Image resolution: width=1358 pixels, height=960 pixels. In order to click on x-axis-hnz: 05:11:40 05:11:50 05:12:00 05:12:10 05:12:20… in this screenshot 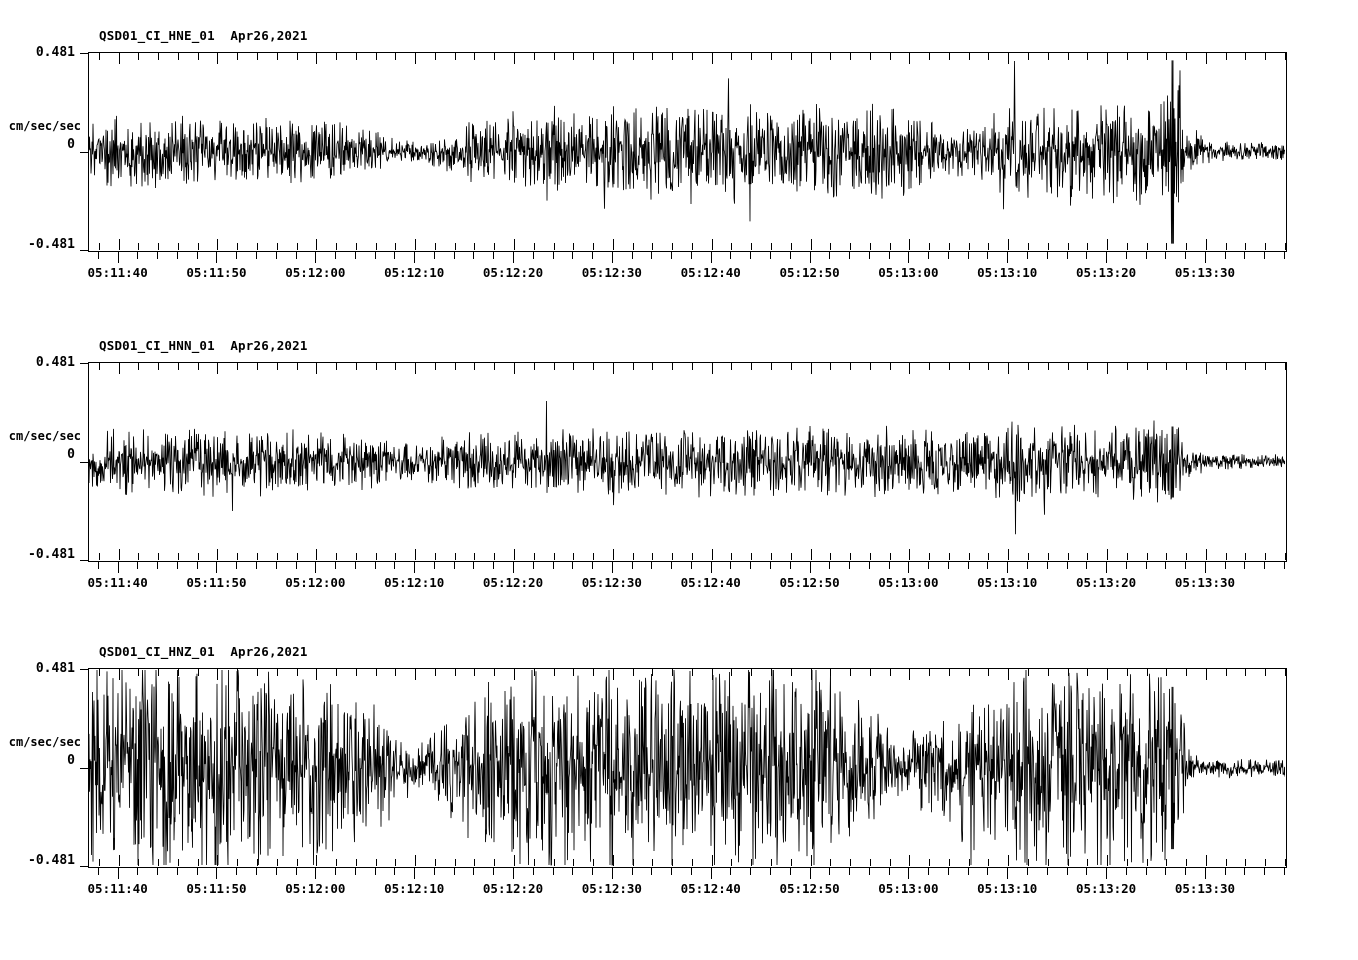, I will do `click(687, 898)`.